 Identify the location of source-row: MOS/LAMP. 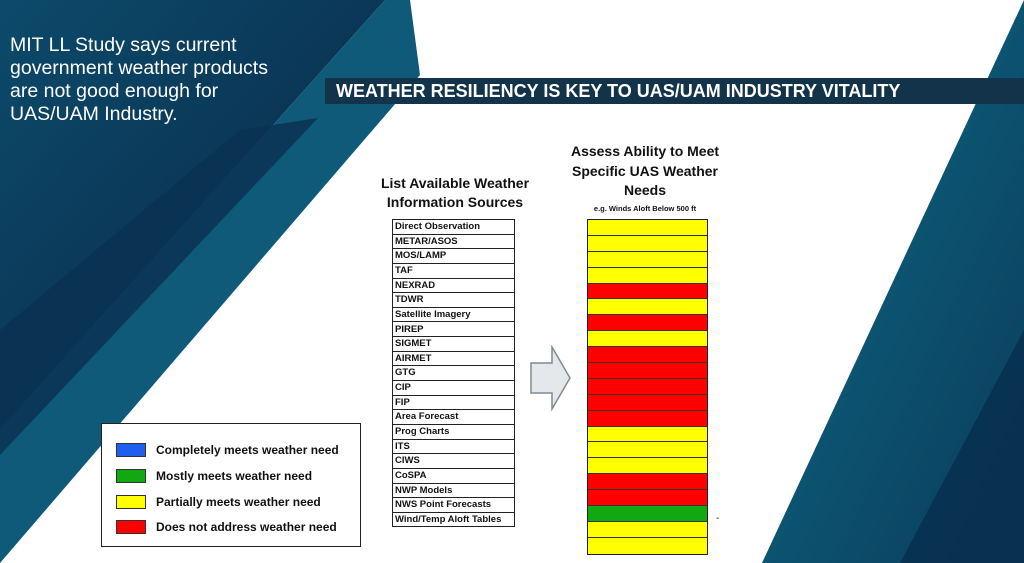
(453, 256).